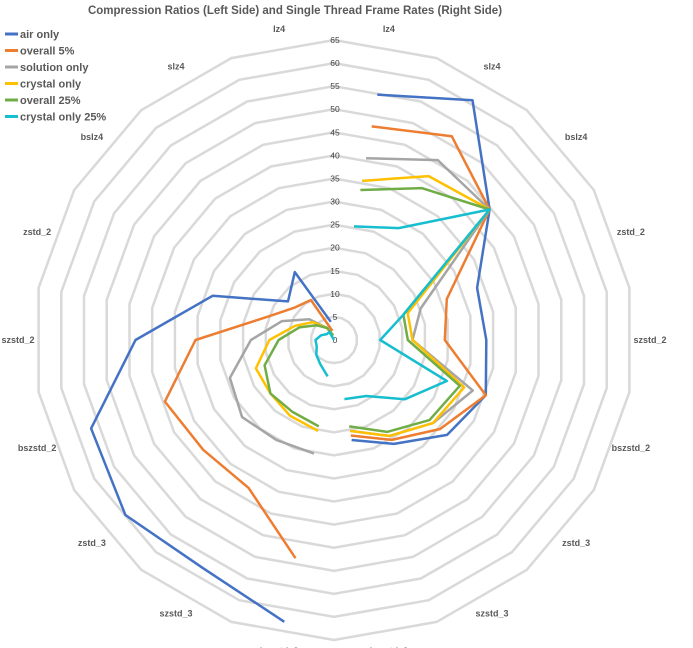 Image resolution: width=693 pixels, height=648 pixels. I want to click on tick-label: 25, so click(335, 225).